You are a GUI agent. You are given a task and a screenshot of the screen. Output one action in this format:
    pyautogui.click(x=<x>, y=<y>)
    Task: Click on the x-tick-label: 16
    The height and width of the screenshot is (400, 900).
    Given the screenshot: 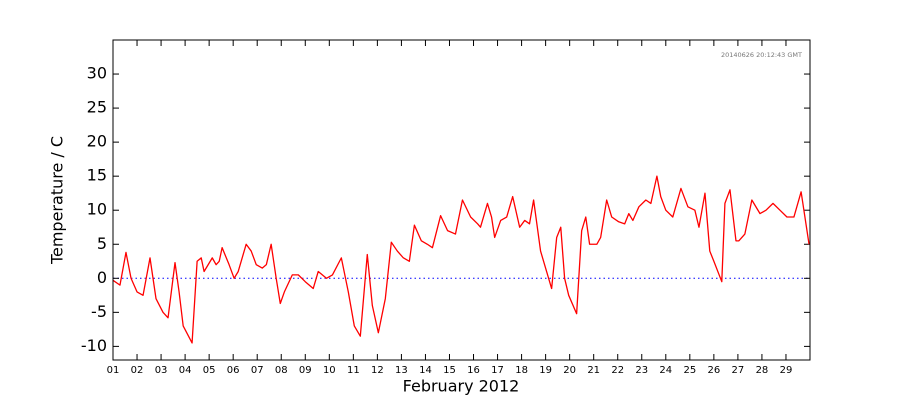 What is the action you would take?
    pyautogui.click(x=473, y=370)
    